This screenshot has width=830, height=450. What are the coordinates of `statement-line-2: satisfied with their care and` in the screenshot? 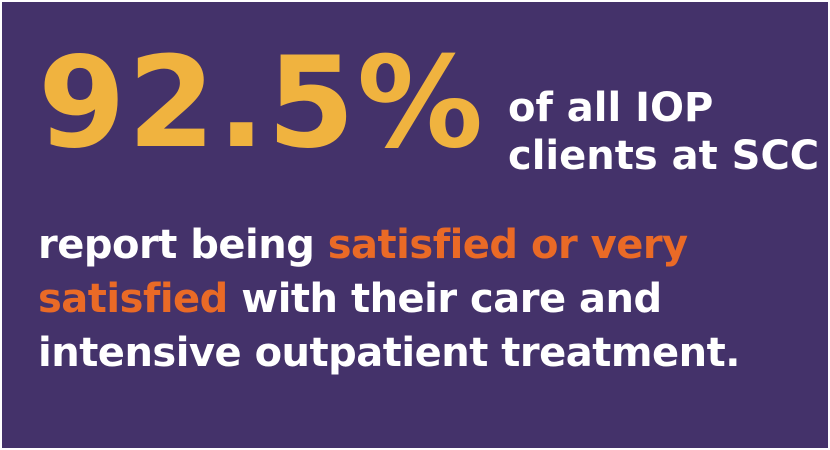 It's located at (428, 299).